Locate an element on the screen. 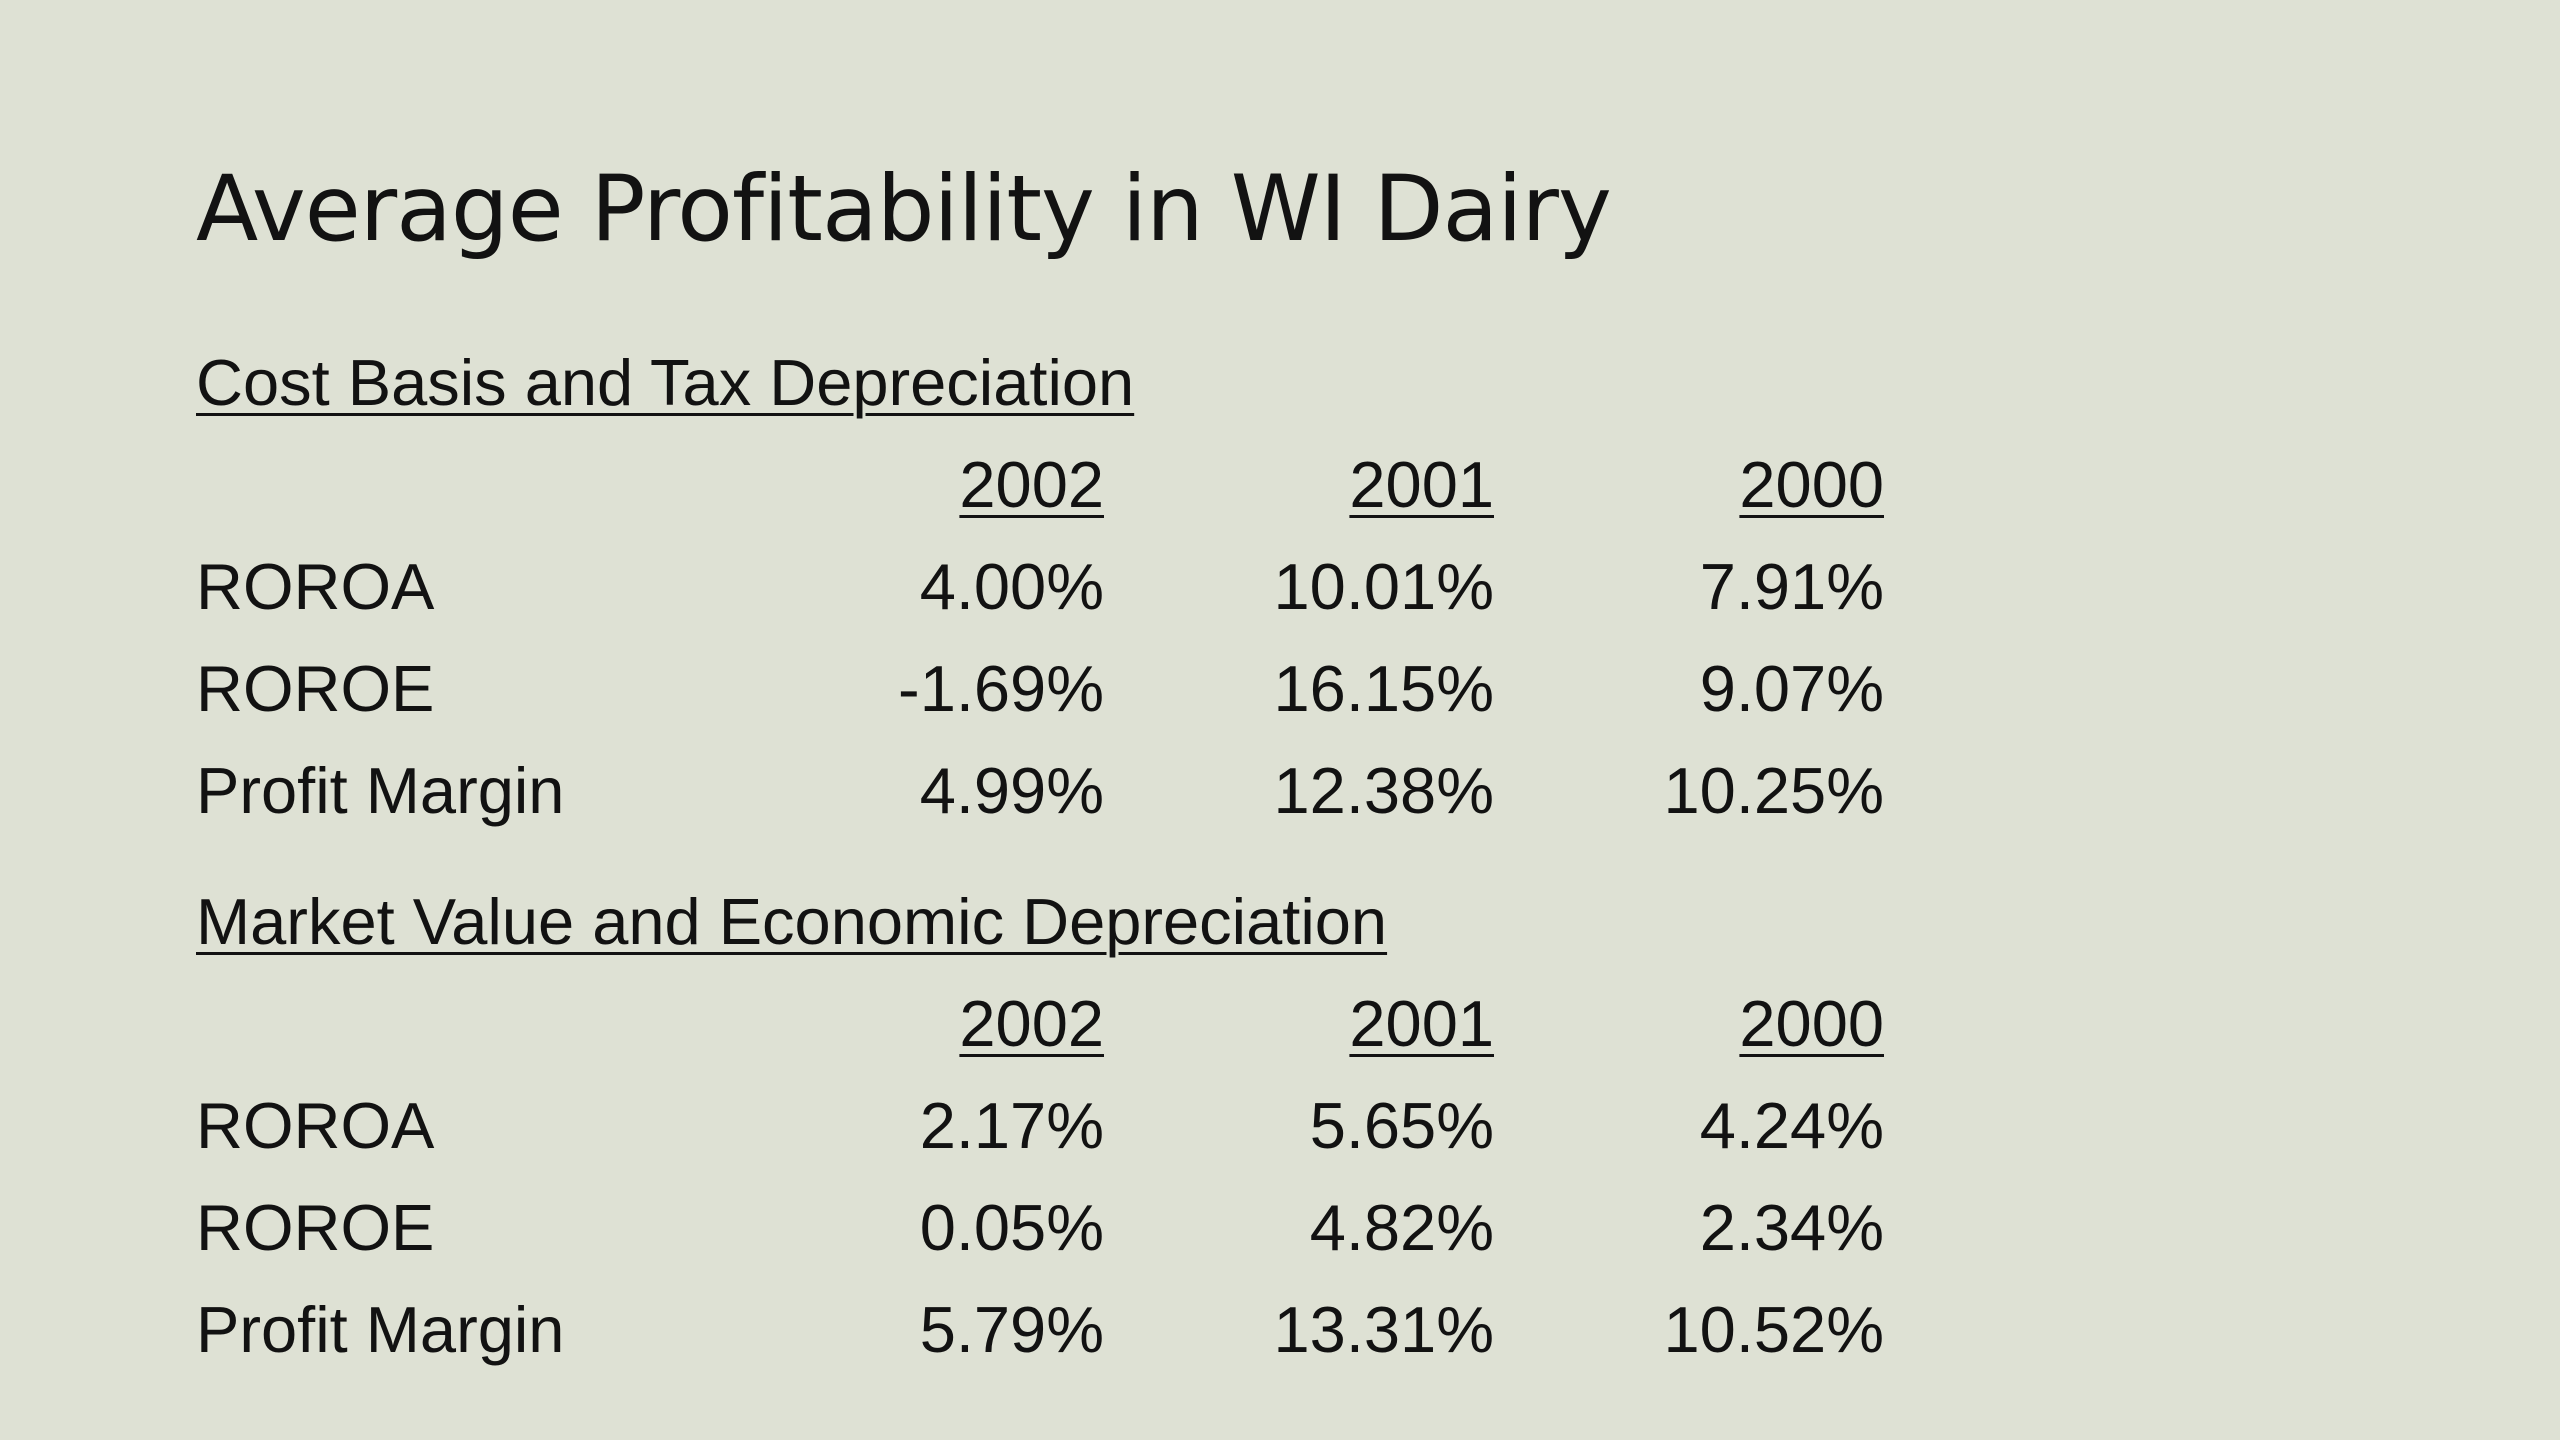 The width and height of the screenshot is (2560, 1440). table-row: ROROA 2.17% 5.65% 4.24% is located at coordinates (1046, 1139).